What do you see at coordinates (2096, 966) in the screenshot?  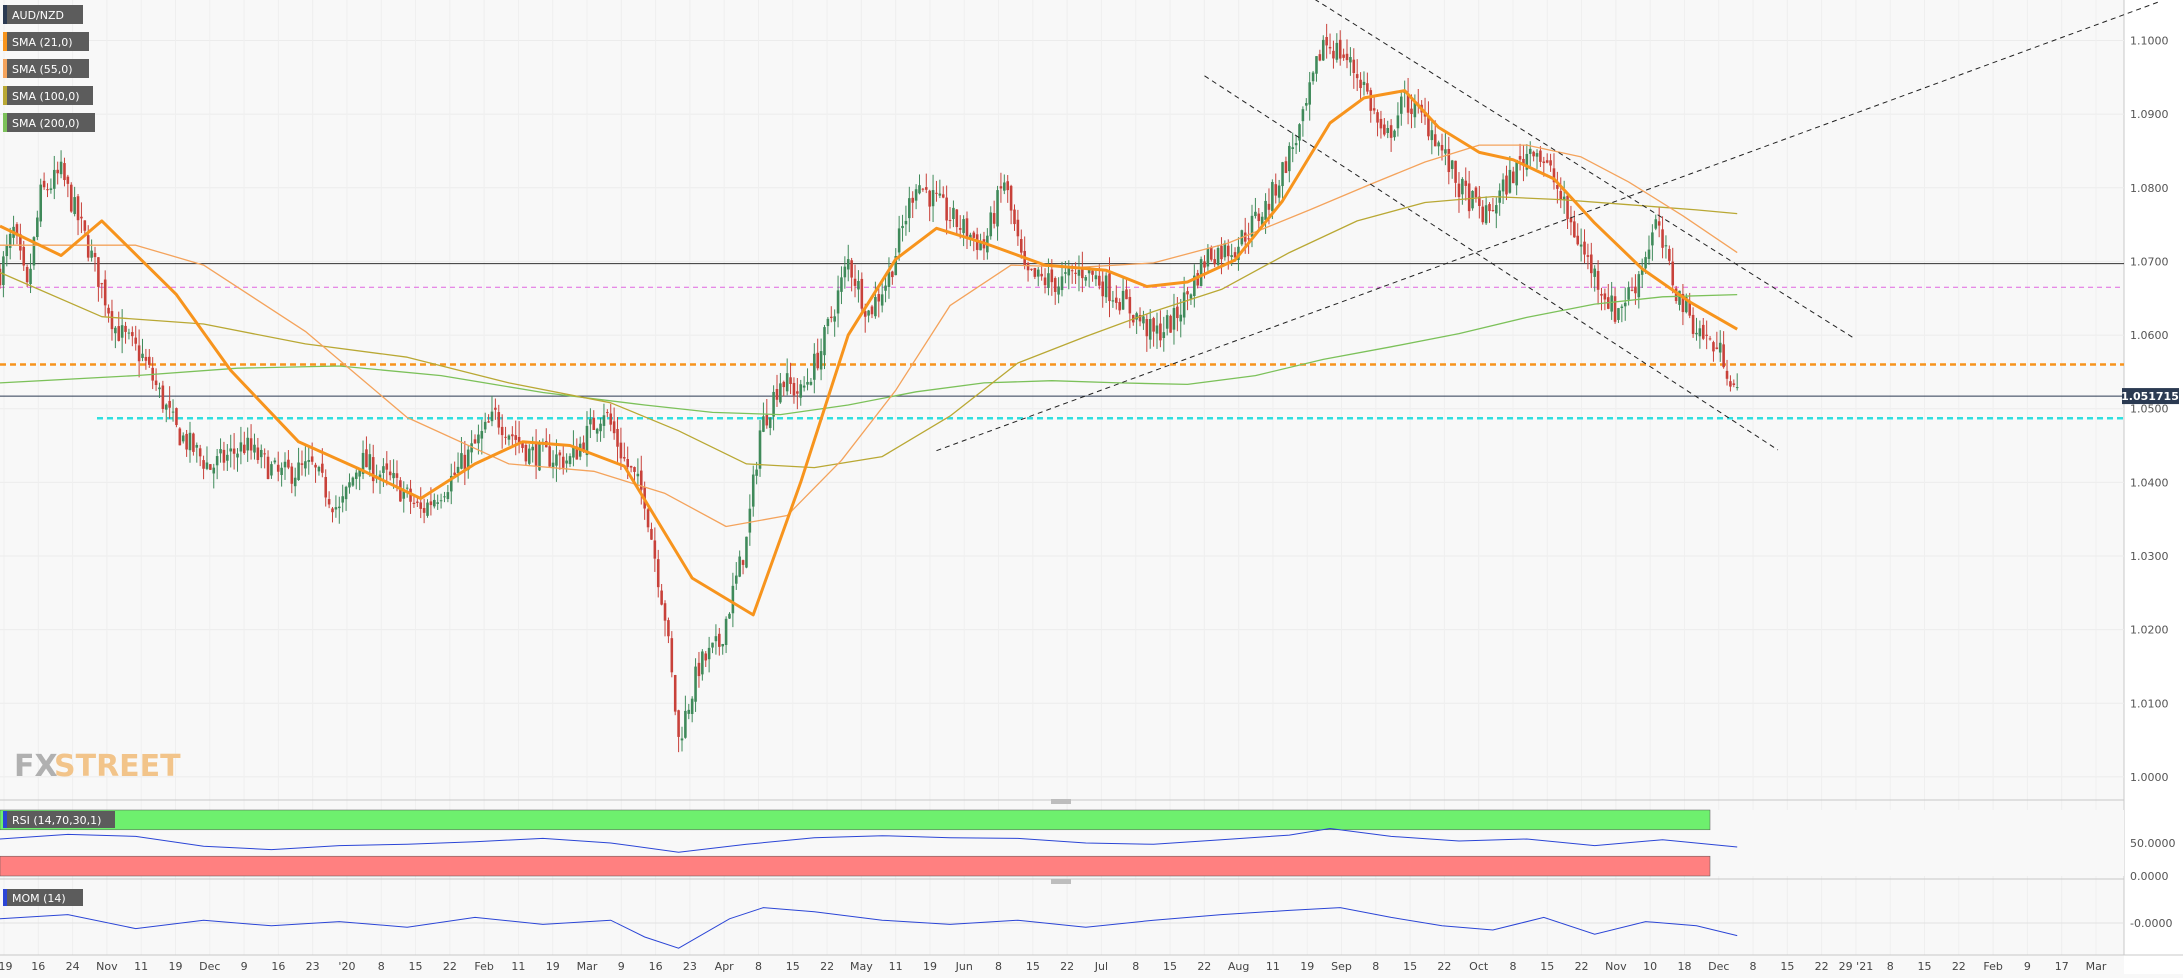 I see `x-axis-label: Mar` at bounding box center [2096, 966].